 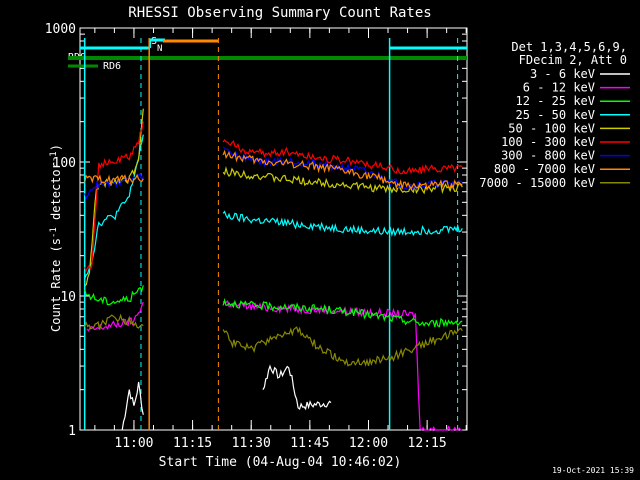 What do you see at coordinates (280, 462) in the screenshot?
I see `x-axis-label: Start Time (04-Aug-04 10:46:02)` at bounding box center [280, 462].